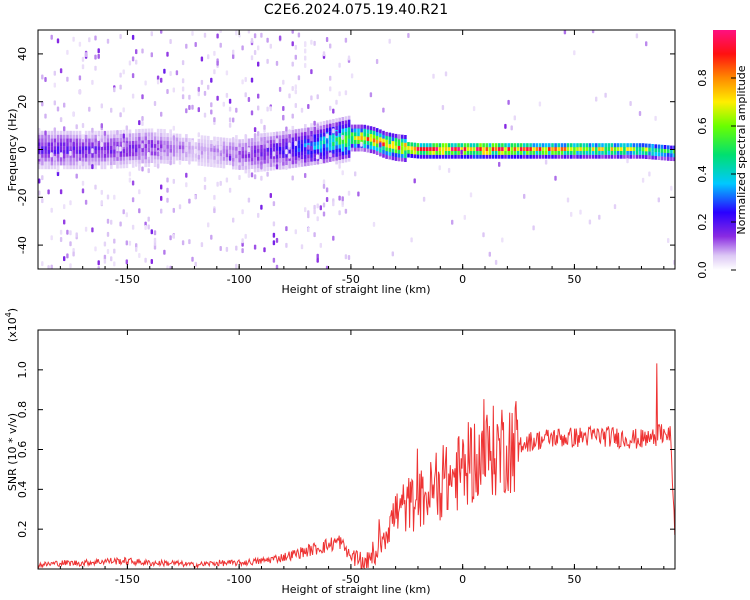 Image resolution: width=750 pixels, height=600 pixels. What do you see at coordinates (741, 149) in the screenshot?
I see `colorbar-label: Normalized spectral amplitude` at bounding box center [741, 149].